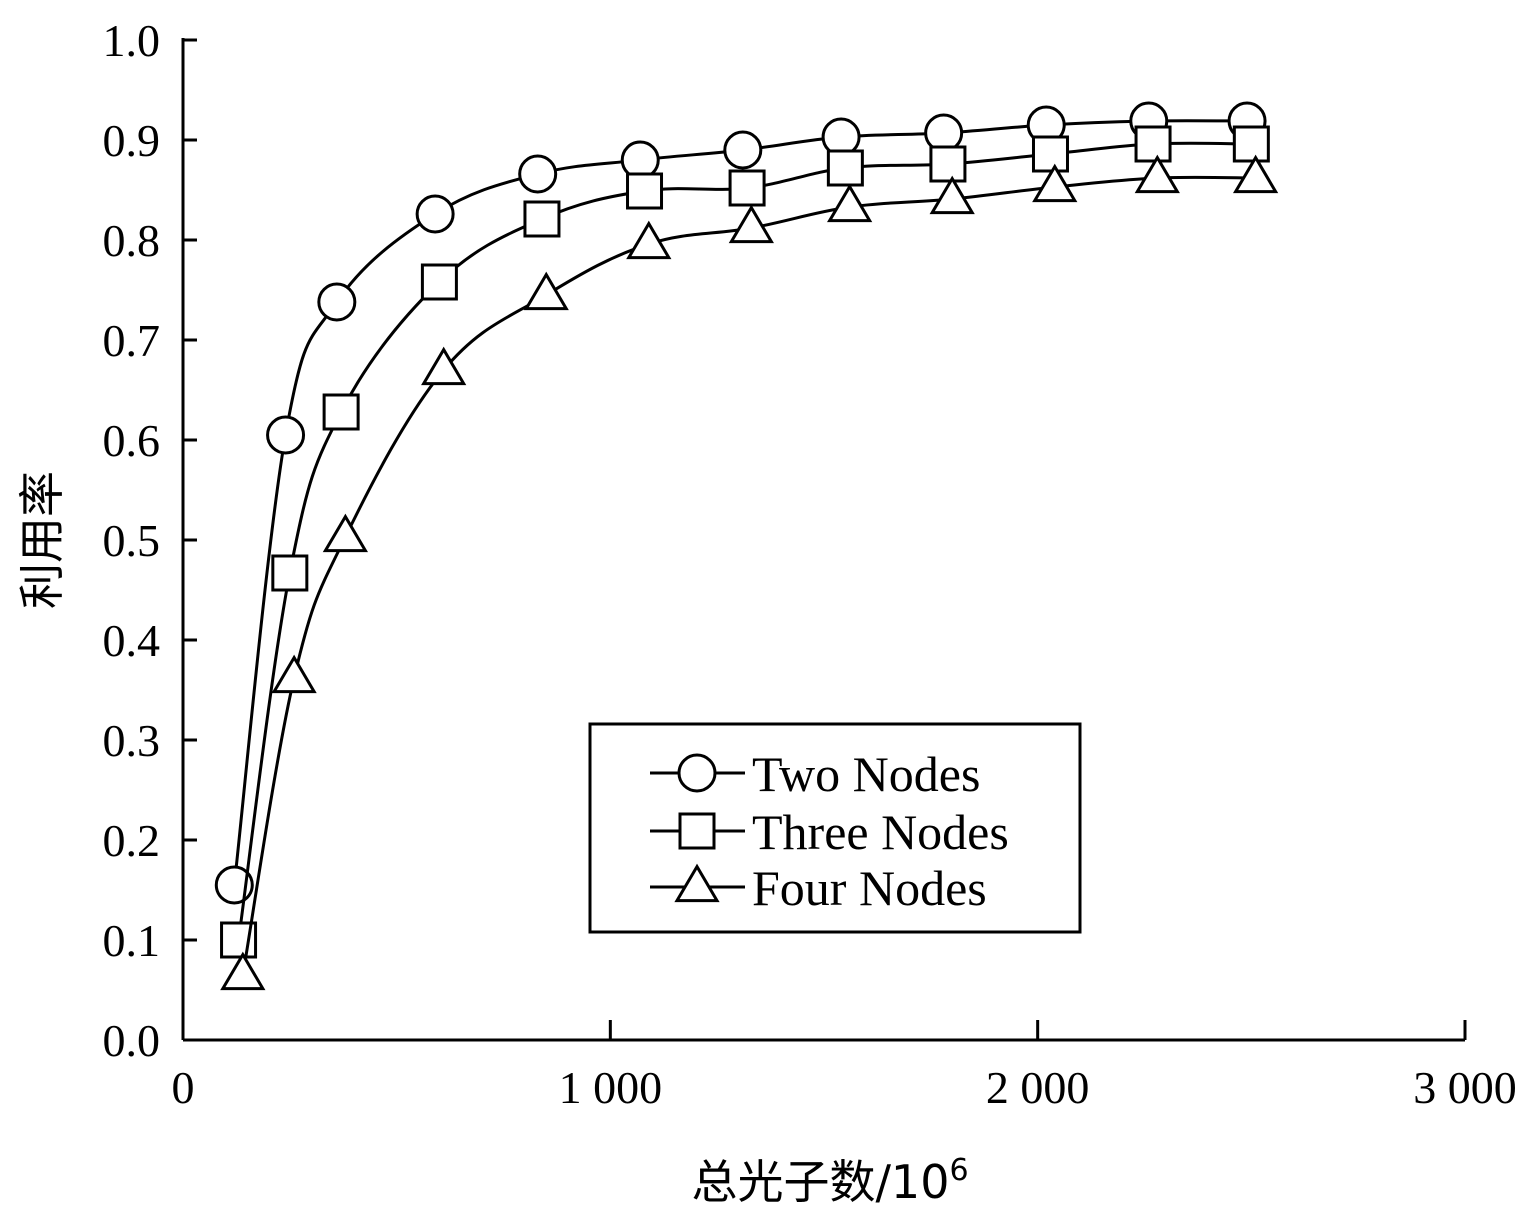 Image resolution: width=1528 pixels, height=1216 pixels. Describe the element at coordinates (132, 1040) in the screenshot. I see `y-tick-label: 0.0` at that location.